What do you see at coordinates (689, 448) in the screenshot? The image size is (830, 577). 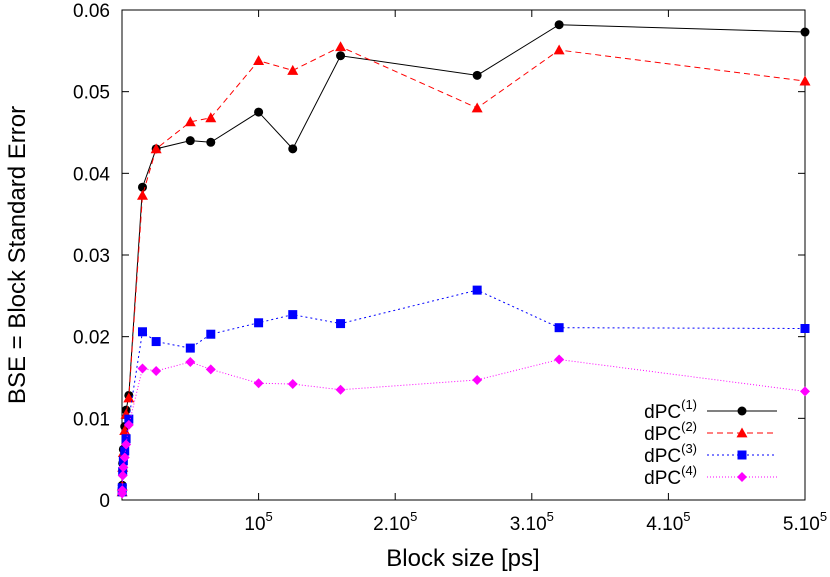 I see `legend-superscript: (3)` at bounding box center [689, 448].